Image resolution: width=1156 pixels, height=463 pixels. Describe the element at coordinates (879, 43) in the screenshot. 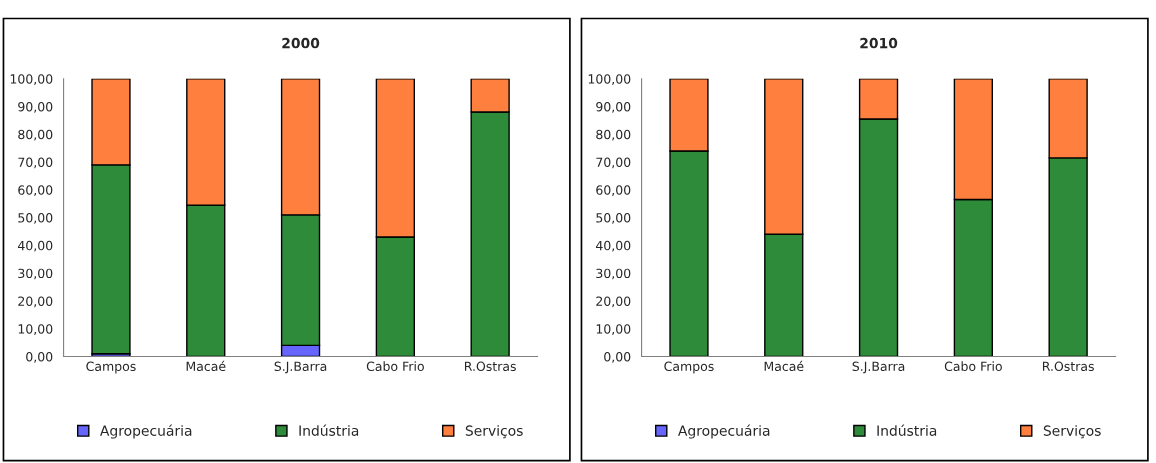

I see `chart-title: 2010` at that location.